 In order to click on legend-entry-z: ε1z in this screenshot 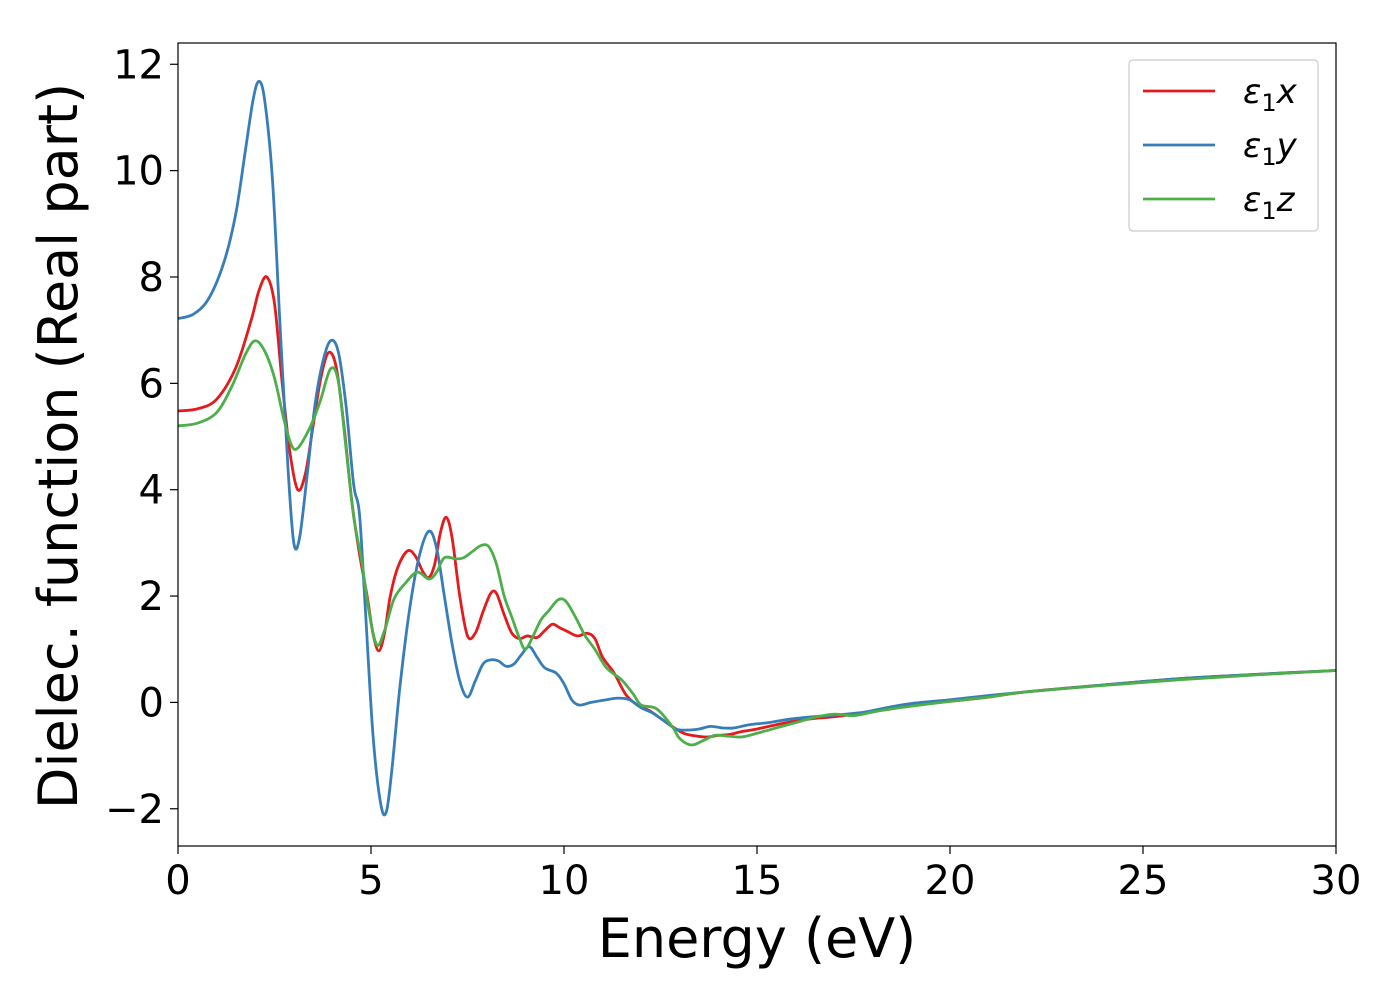, I will do `click(1219, 202)`.